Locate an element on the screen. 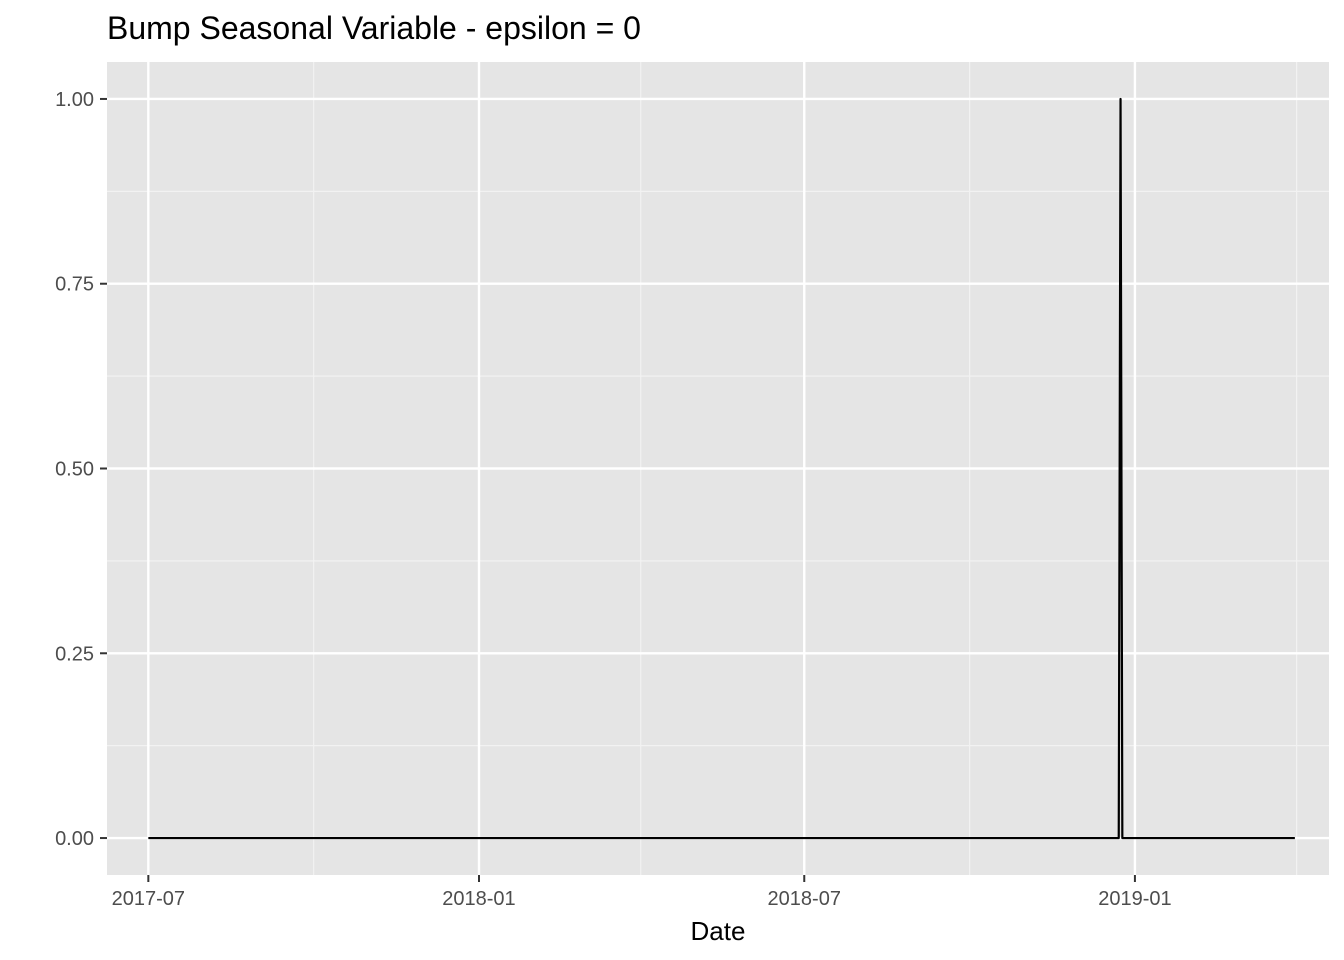  x-axis-title: Date is located at coordinates (718, 931).